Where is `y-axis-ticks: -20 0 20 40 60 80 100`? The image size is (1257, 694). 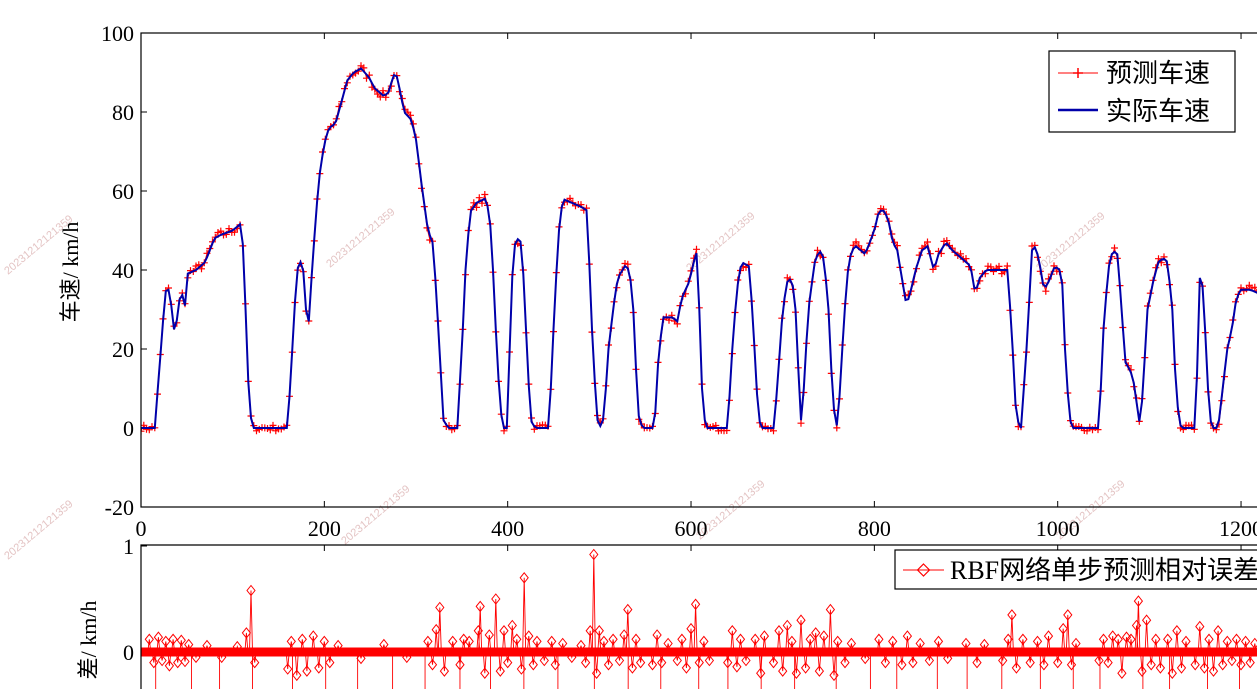
y-axis-ticks: -20 0 20 40 60 80 100 is located at coordinates (124, 270).